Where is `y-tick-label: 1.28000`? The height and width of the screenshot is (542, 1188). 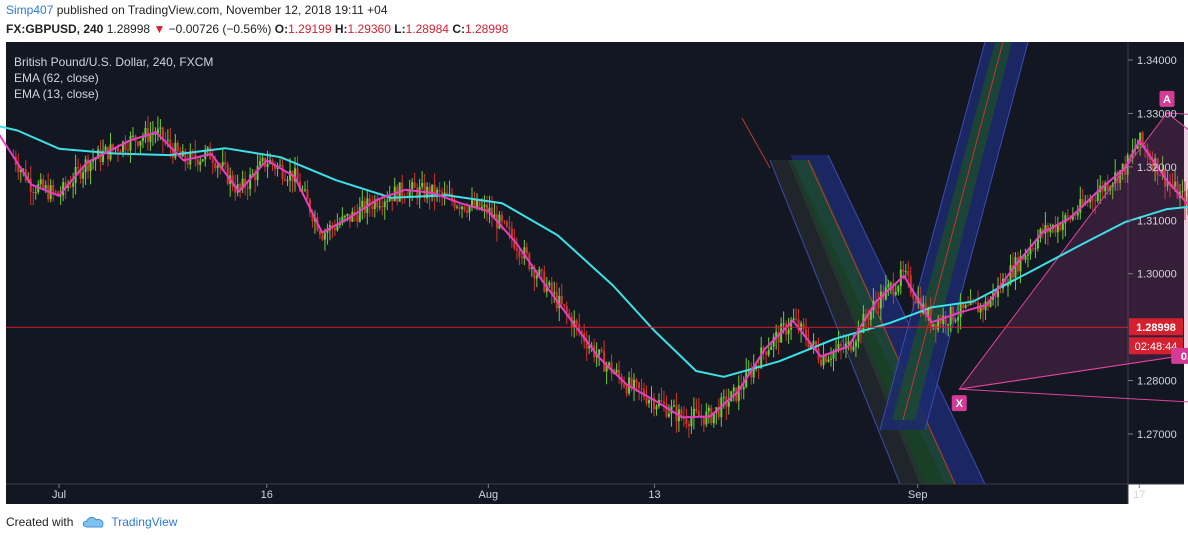
y-tick-label: 1.28000 is located at coordinates (1157, 382).